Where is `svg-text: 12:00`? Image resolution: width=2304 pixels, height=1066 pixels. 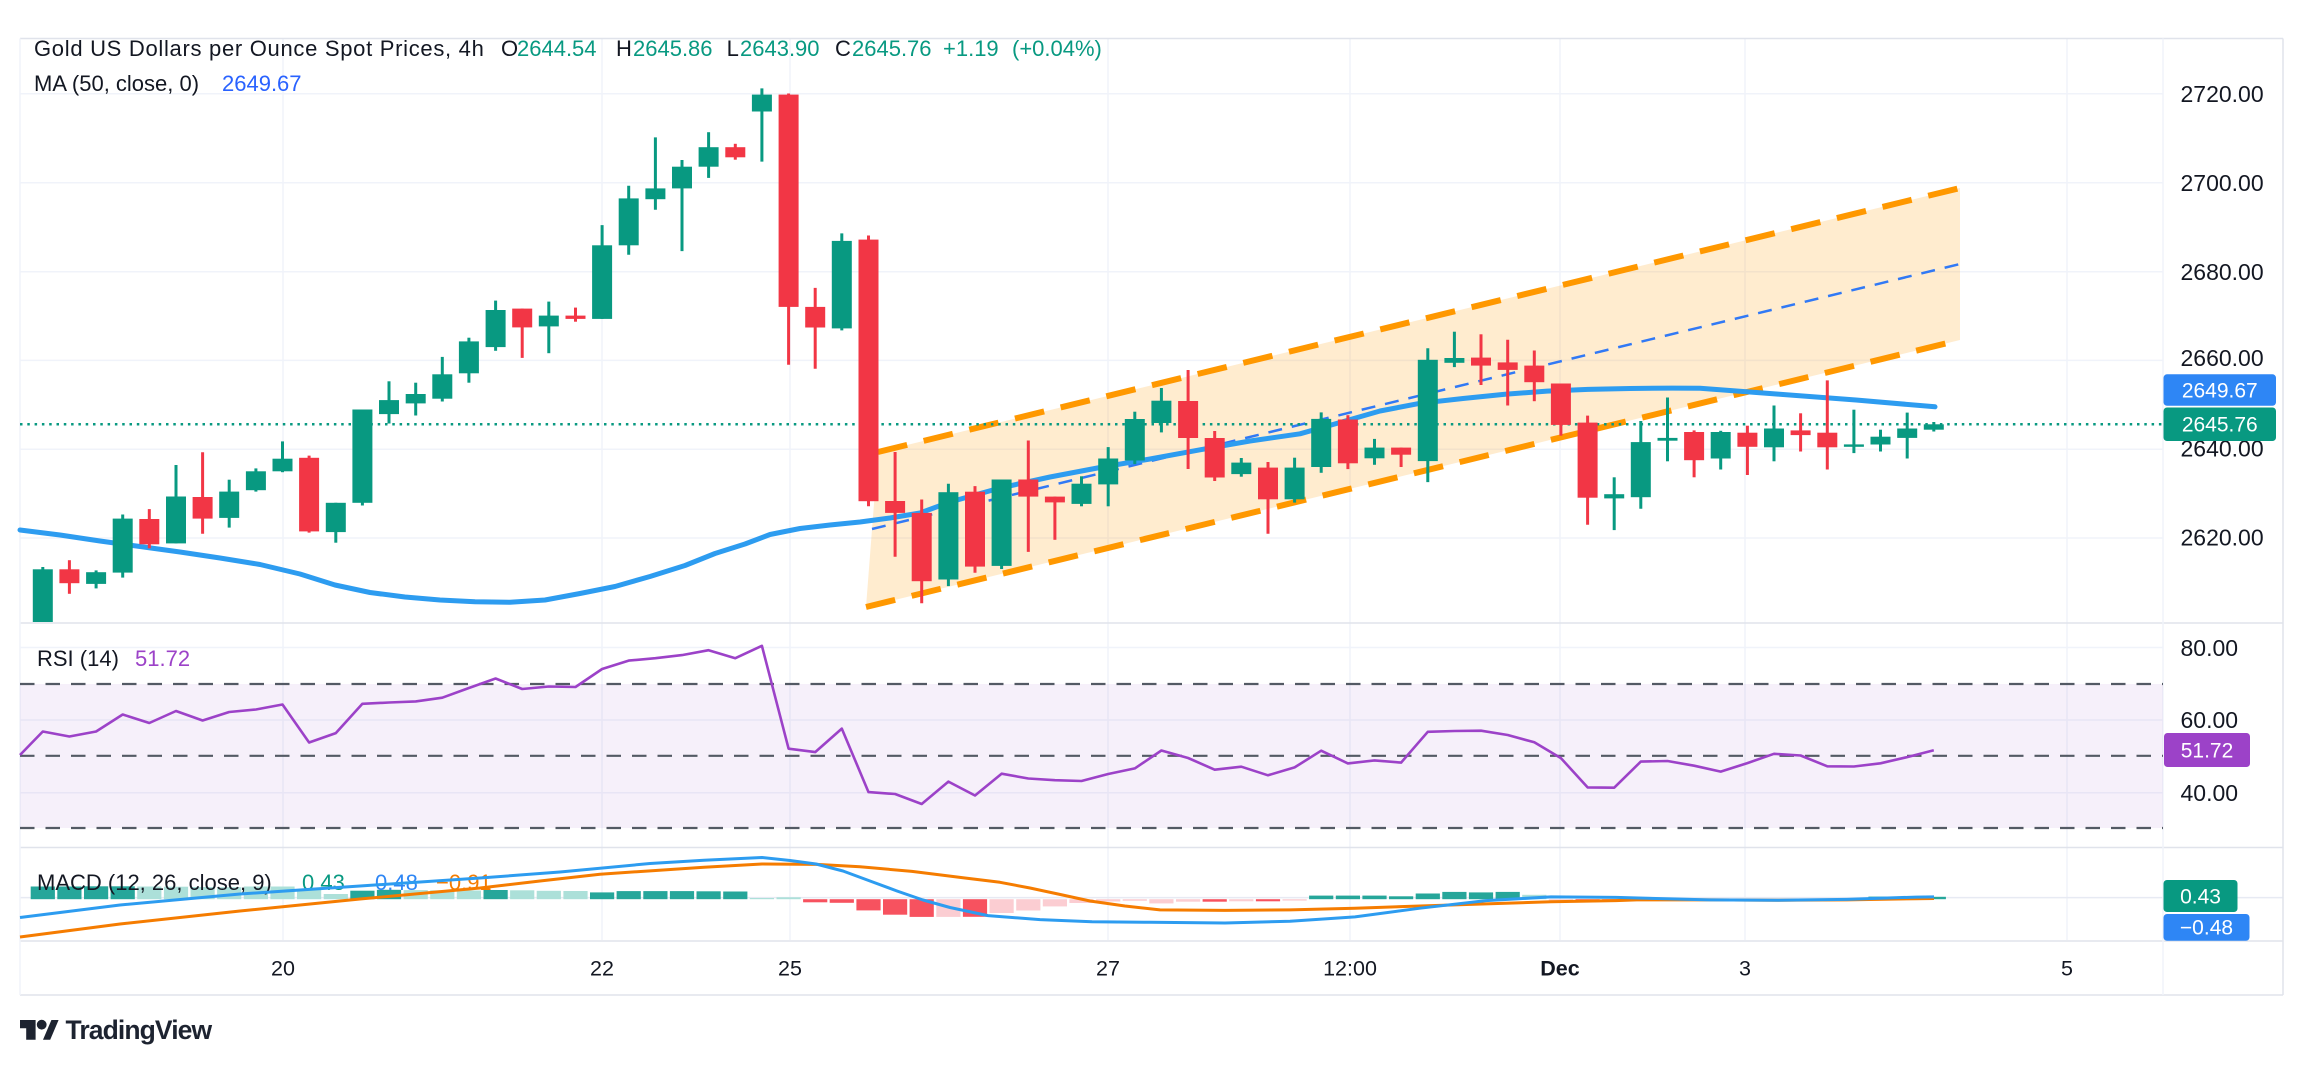 svg-text: 12:00 is located at coordinates (1350, 969).